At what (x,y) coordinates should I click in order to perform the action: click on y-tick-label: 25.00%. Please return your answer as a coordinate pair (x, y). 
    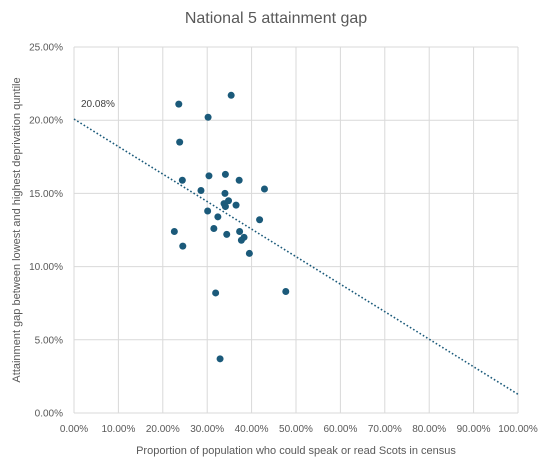
    Looking at the image, I should click on (46, 48).